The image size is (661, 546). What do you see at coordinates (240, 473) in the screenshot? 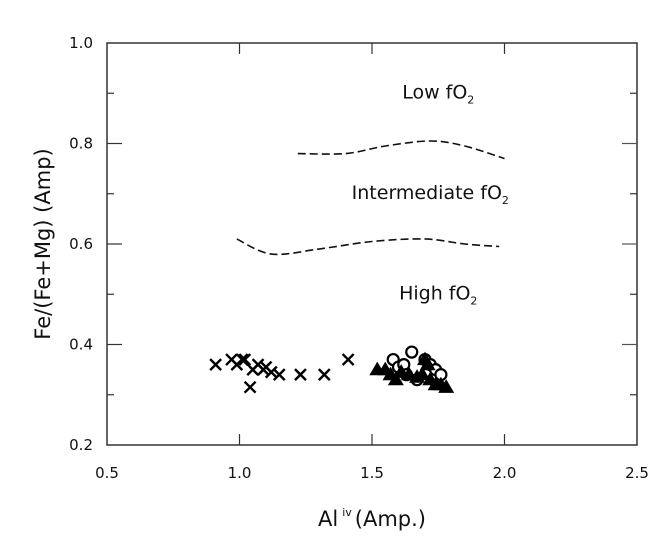
I see `x-tick-label: 1.0` at bounding box center [240, 473].